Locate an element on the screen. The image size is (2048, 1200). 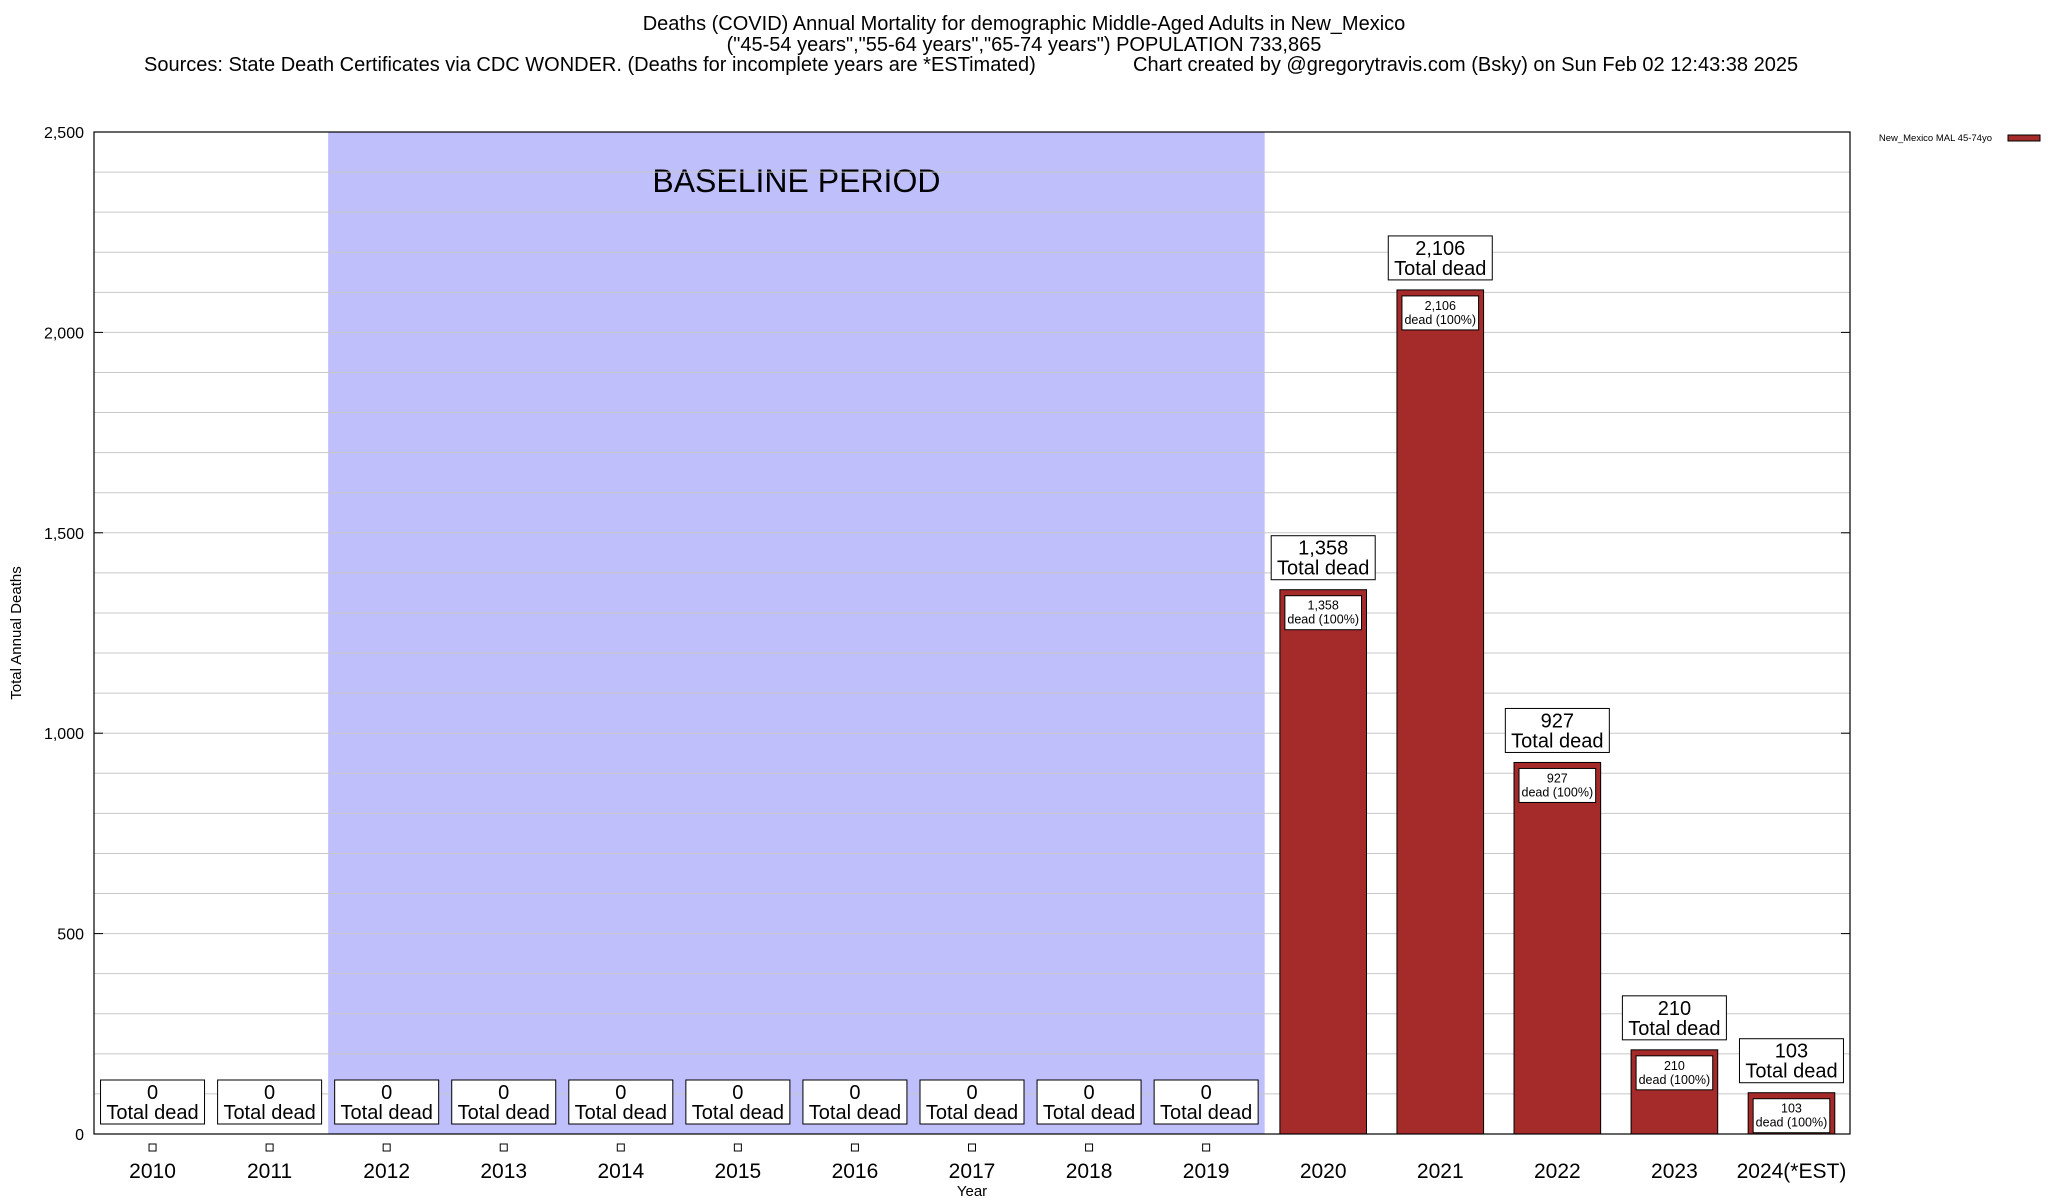
y-tick-label: 2,000 is located at coordinates (64, 333).